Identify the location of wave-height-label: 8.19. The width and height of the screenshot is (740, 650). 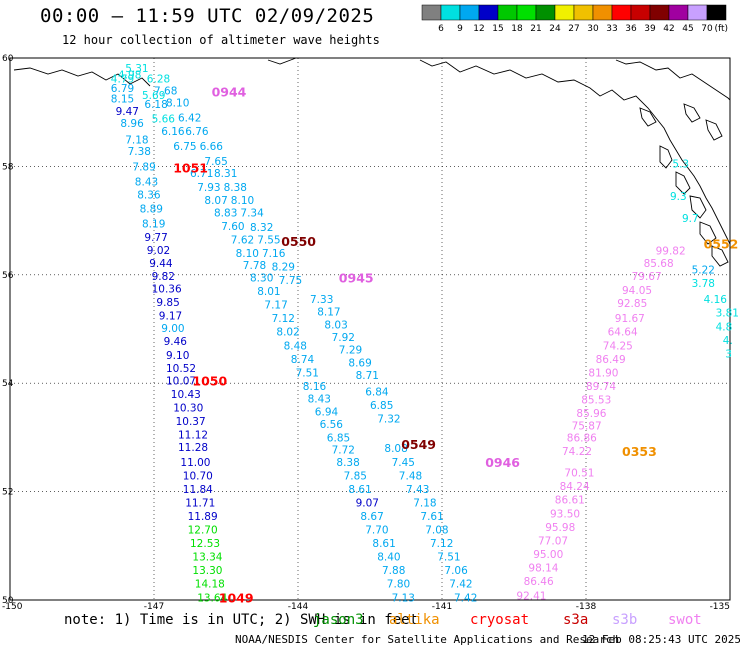
(153, 224).